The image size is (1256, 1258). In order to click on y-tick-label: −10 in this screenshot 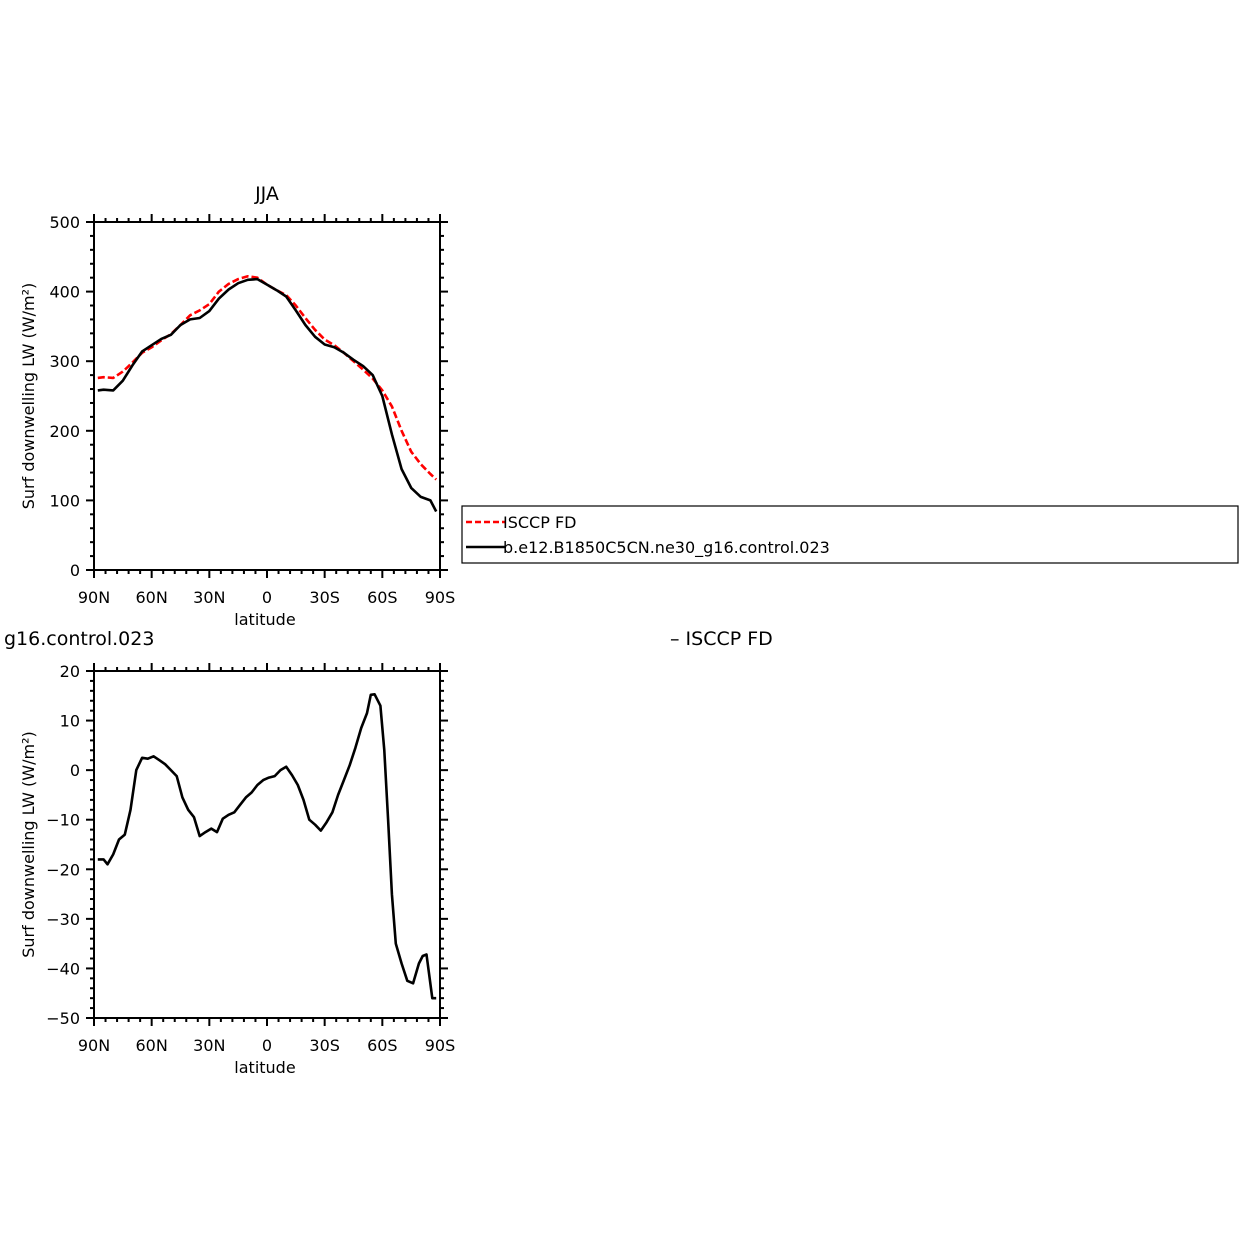, I will do `click(63, 820)`.